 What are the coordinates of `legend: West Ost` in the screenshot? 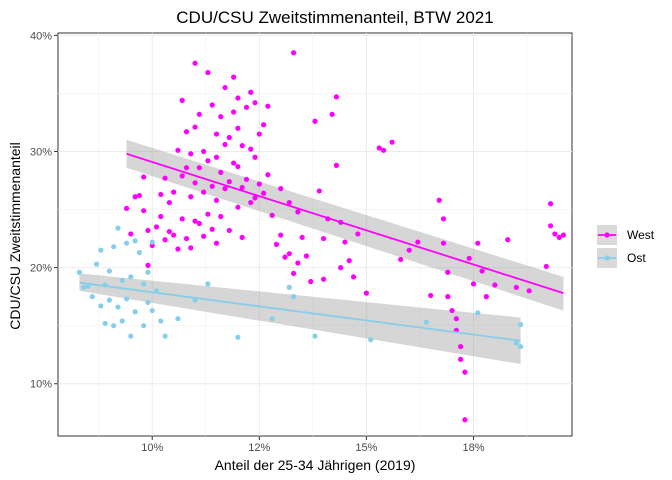 It's located at (626, 246).